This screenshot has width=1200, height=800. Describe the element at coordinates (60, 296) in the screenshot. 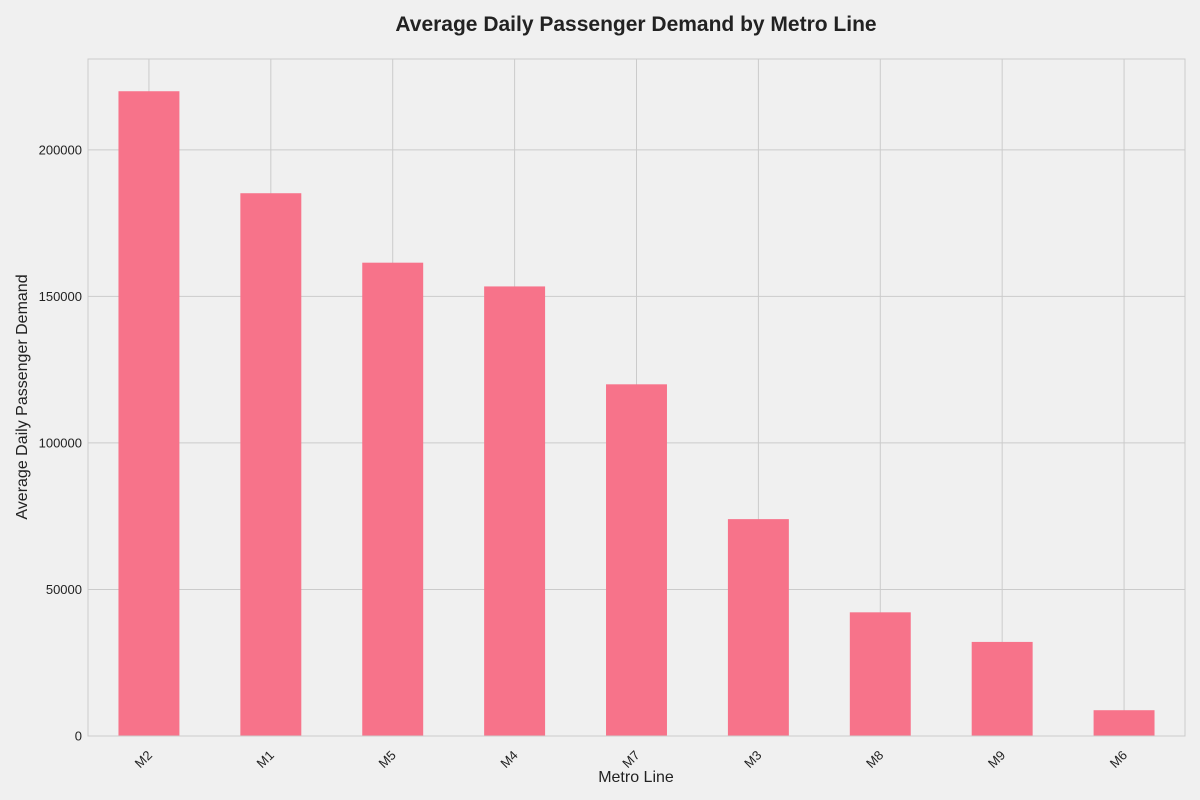

I see `y-tick-label: 150000` at that location.